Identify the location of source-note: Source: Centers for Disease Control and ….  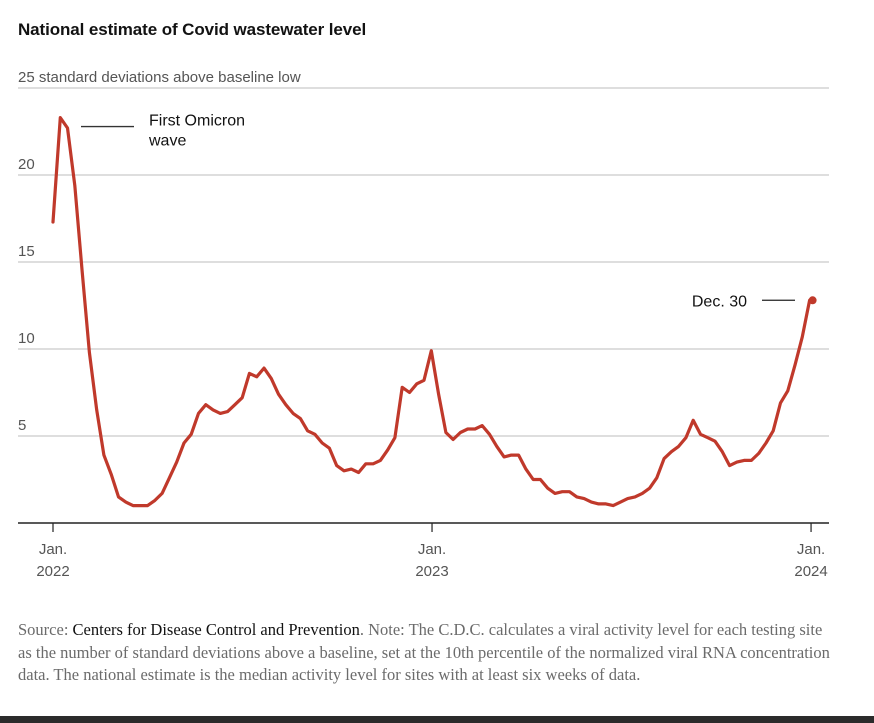
(428, 653).